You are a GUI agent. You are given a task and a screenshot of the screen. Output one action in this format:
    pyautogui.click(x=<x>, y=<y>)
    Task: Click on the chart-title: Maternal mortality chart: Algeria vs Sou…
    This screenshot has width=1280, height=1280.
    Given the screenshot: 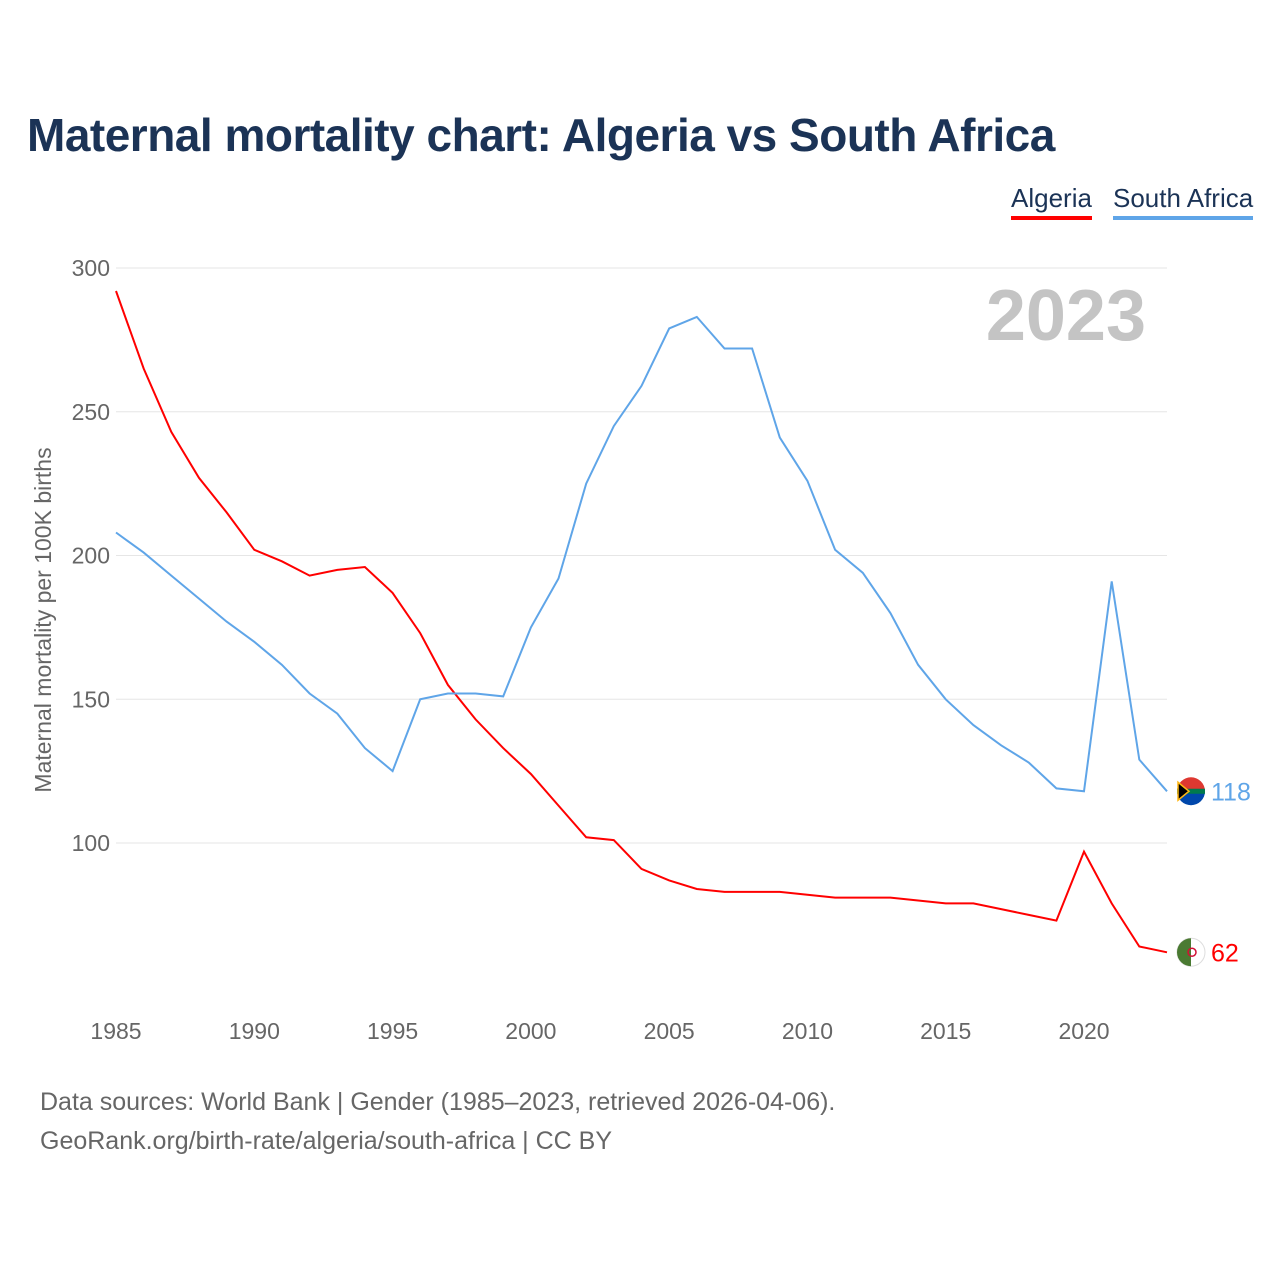 What is the action you would take?
    pyautogui.click(x=541, y=135)
    